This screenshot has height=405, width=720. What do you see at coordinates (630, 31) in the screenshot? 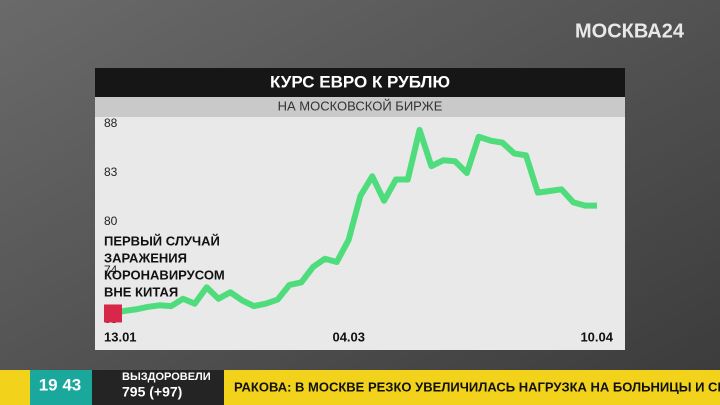
I see `channel-logo: МОСКВА24` at bounding box center [630, 31].